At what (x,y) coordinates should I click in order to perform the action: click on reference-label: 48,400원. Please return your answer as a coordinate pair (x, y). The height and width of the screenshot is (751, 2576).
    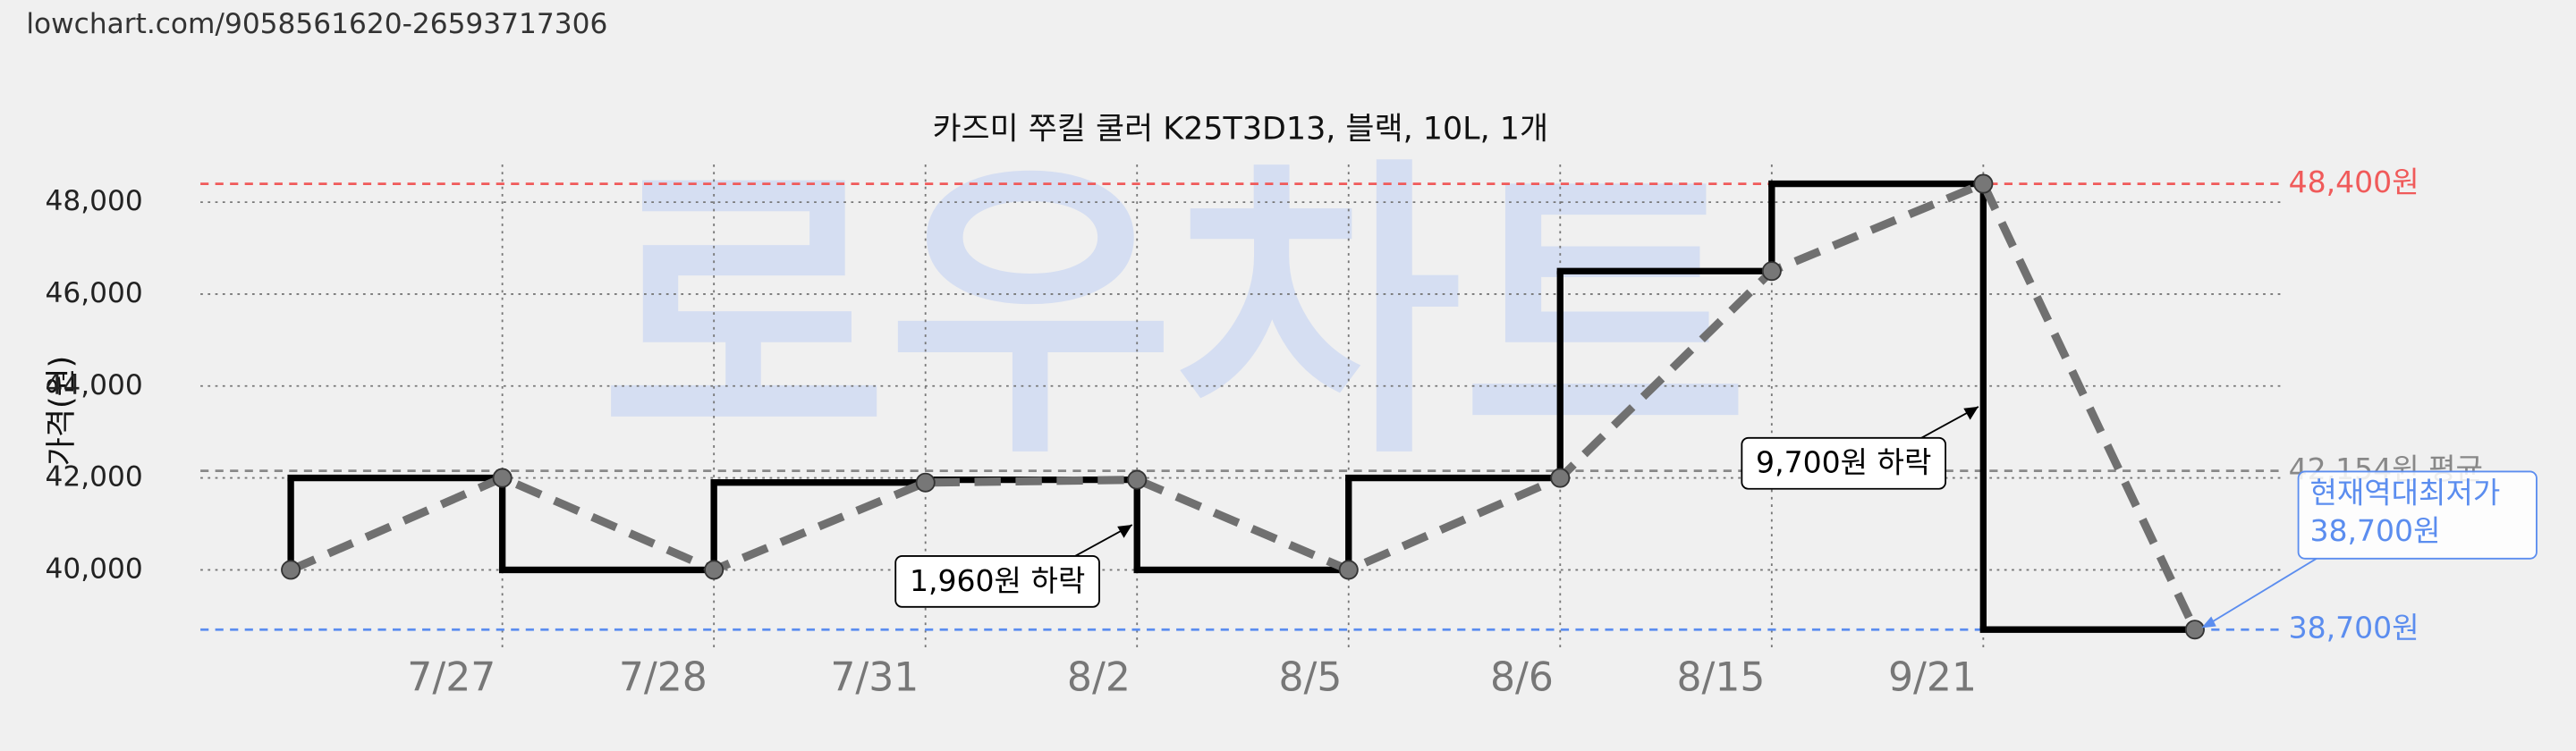
    Looking at the image, I should click on (2354, 182).